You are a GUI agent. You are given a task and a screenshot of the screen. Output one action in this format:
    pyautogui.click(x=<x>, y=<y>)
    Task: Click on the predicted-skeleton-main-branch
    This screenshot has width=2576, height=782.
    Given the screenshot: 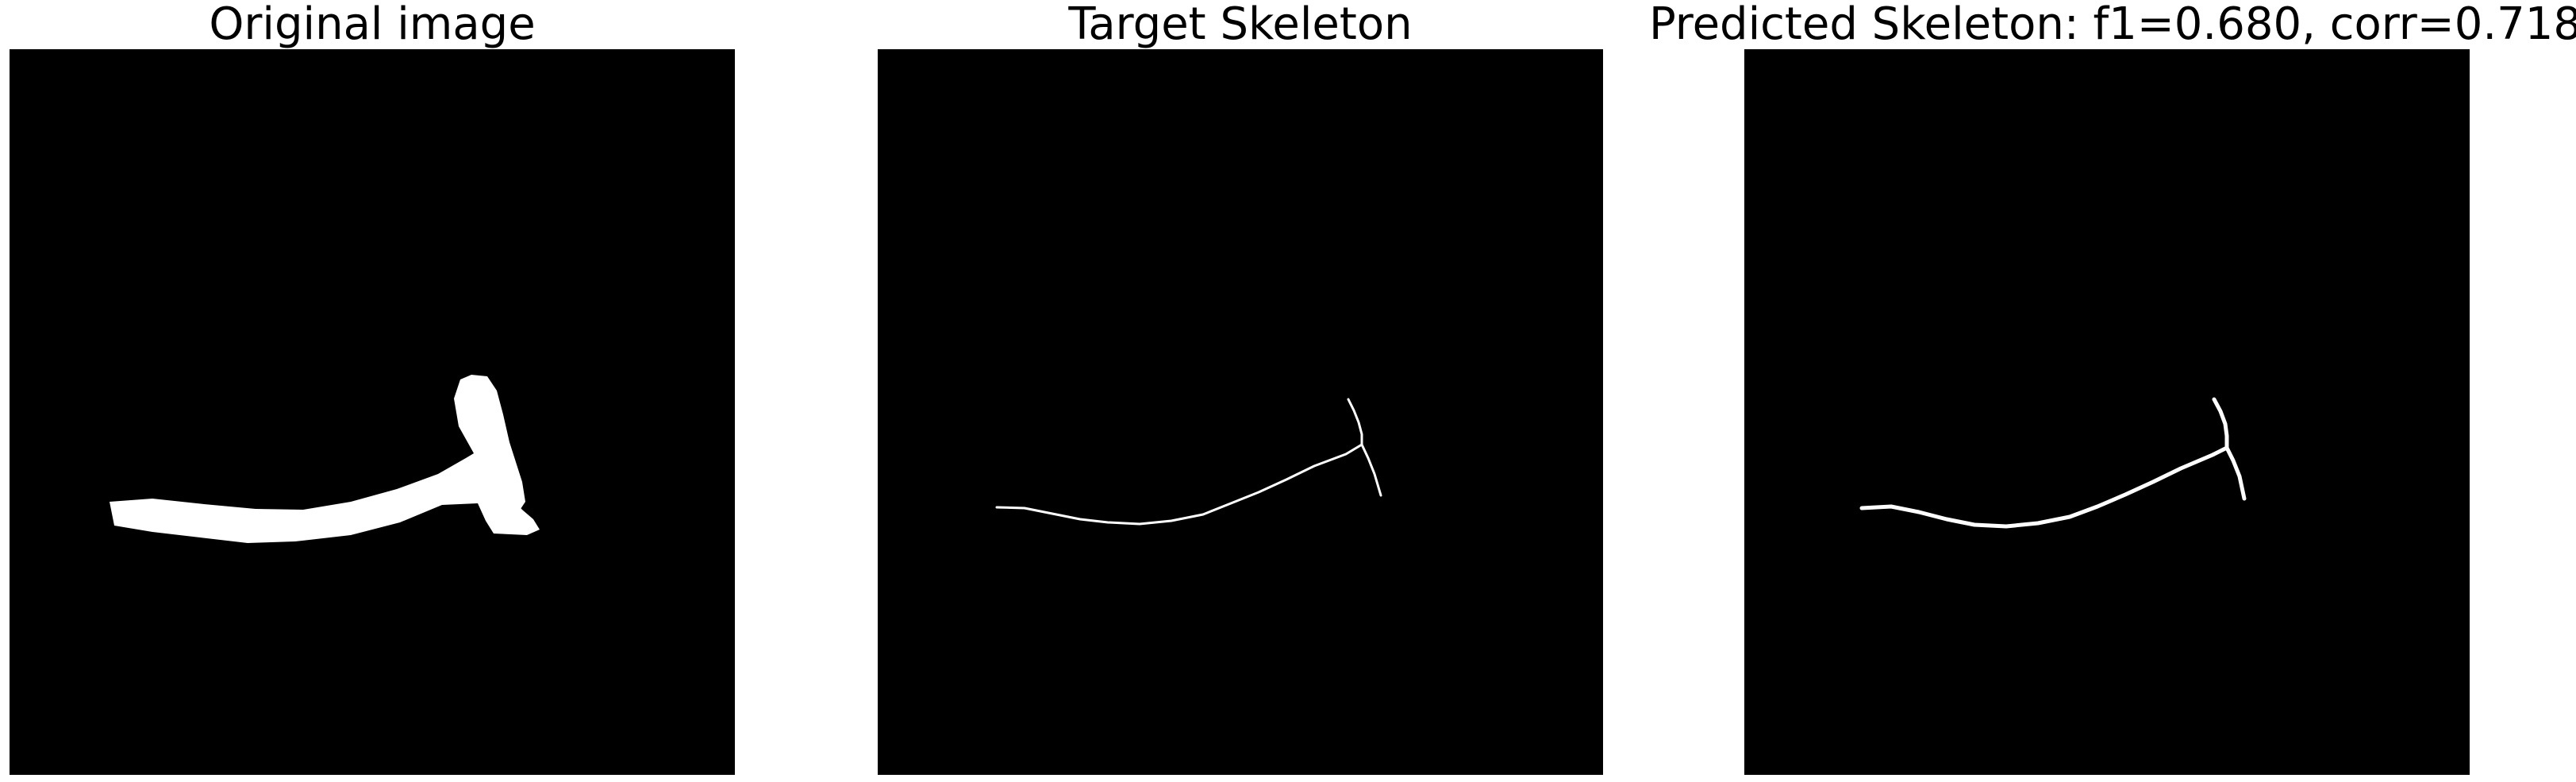 What is the action you would take?
    pyautogui.click(x=2044, y=487)
    